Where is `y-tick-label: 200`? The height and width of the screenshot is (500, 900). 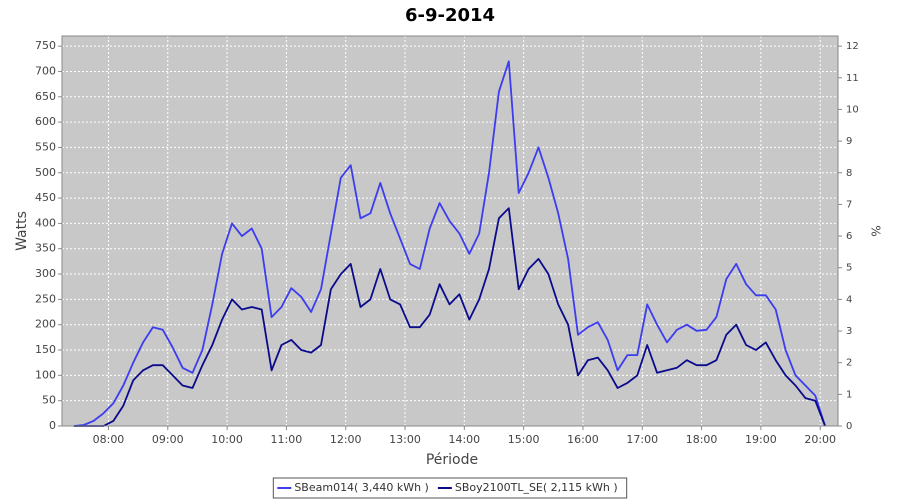
y-tick-label: 200 is located at coordinates (45, 324).